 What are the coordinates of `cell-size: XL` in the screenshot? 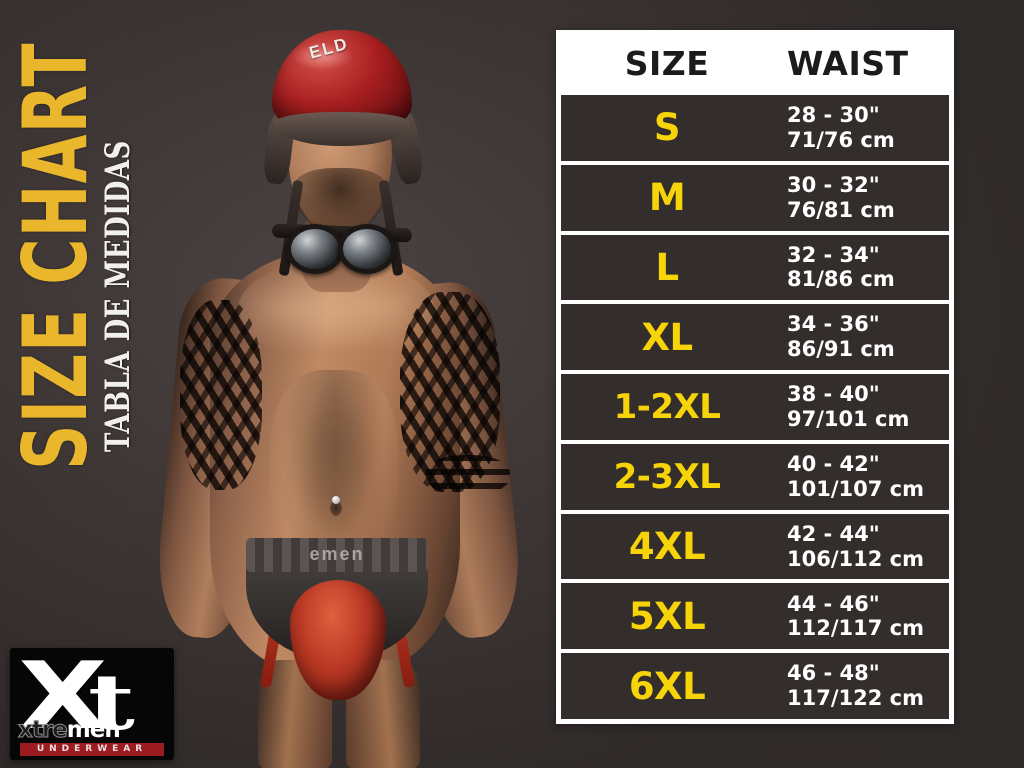 It's located at (667, 337).